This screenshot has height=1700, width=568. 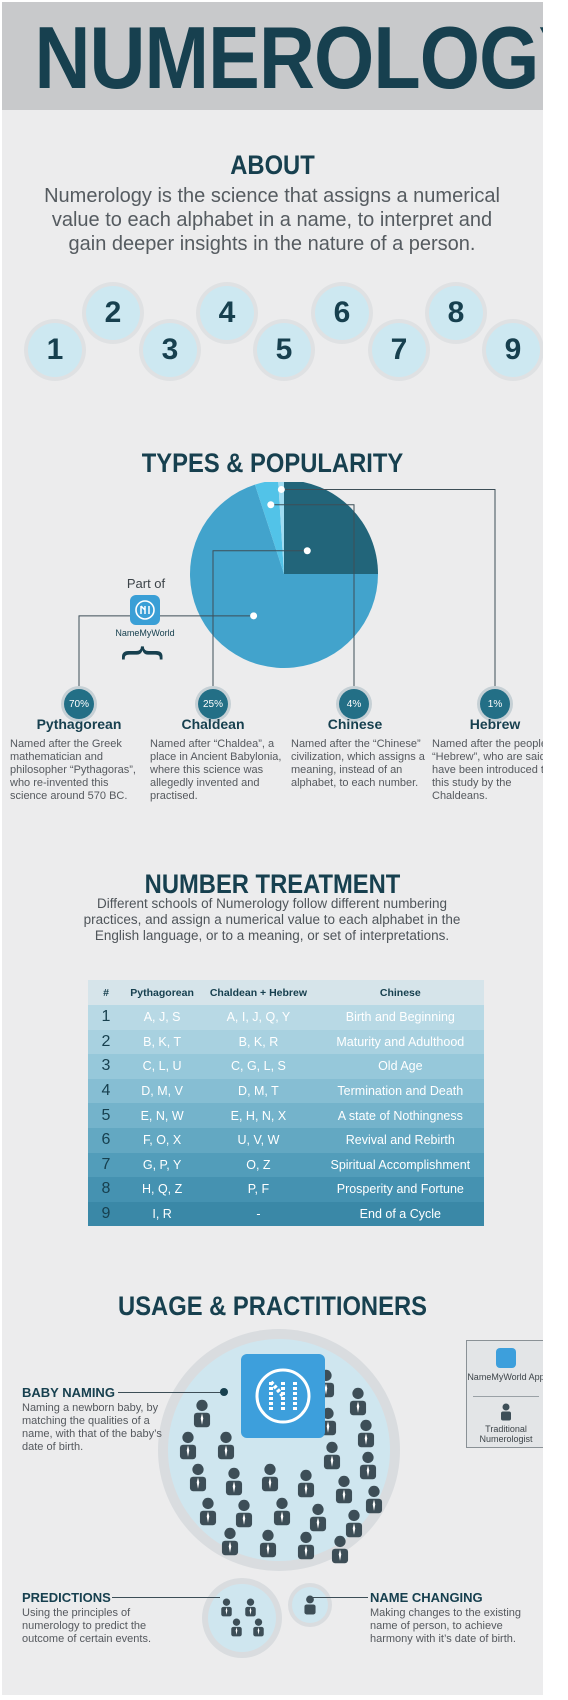 What do you see at coordinates (106, 992) in the screenshot?
I see `column-header: #` at bounding box center [106, 992].